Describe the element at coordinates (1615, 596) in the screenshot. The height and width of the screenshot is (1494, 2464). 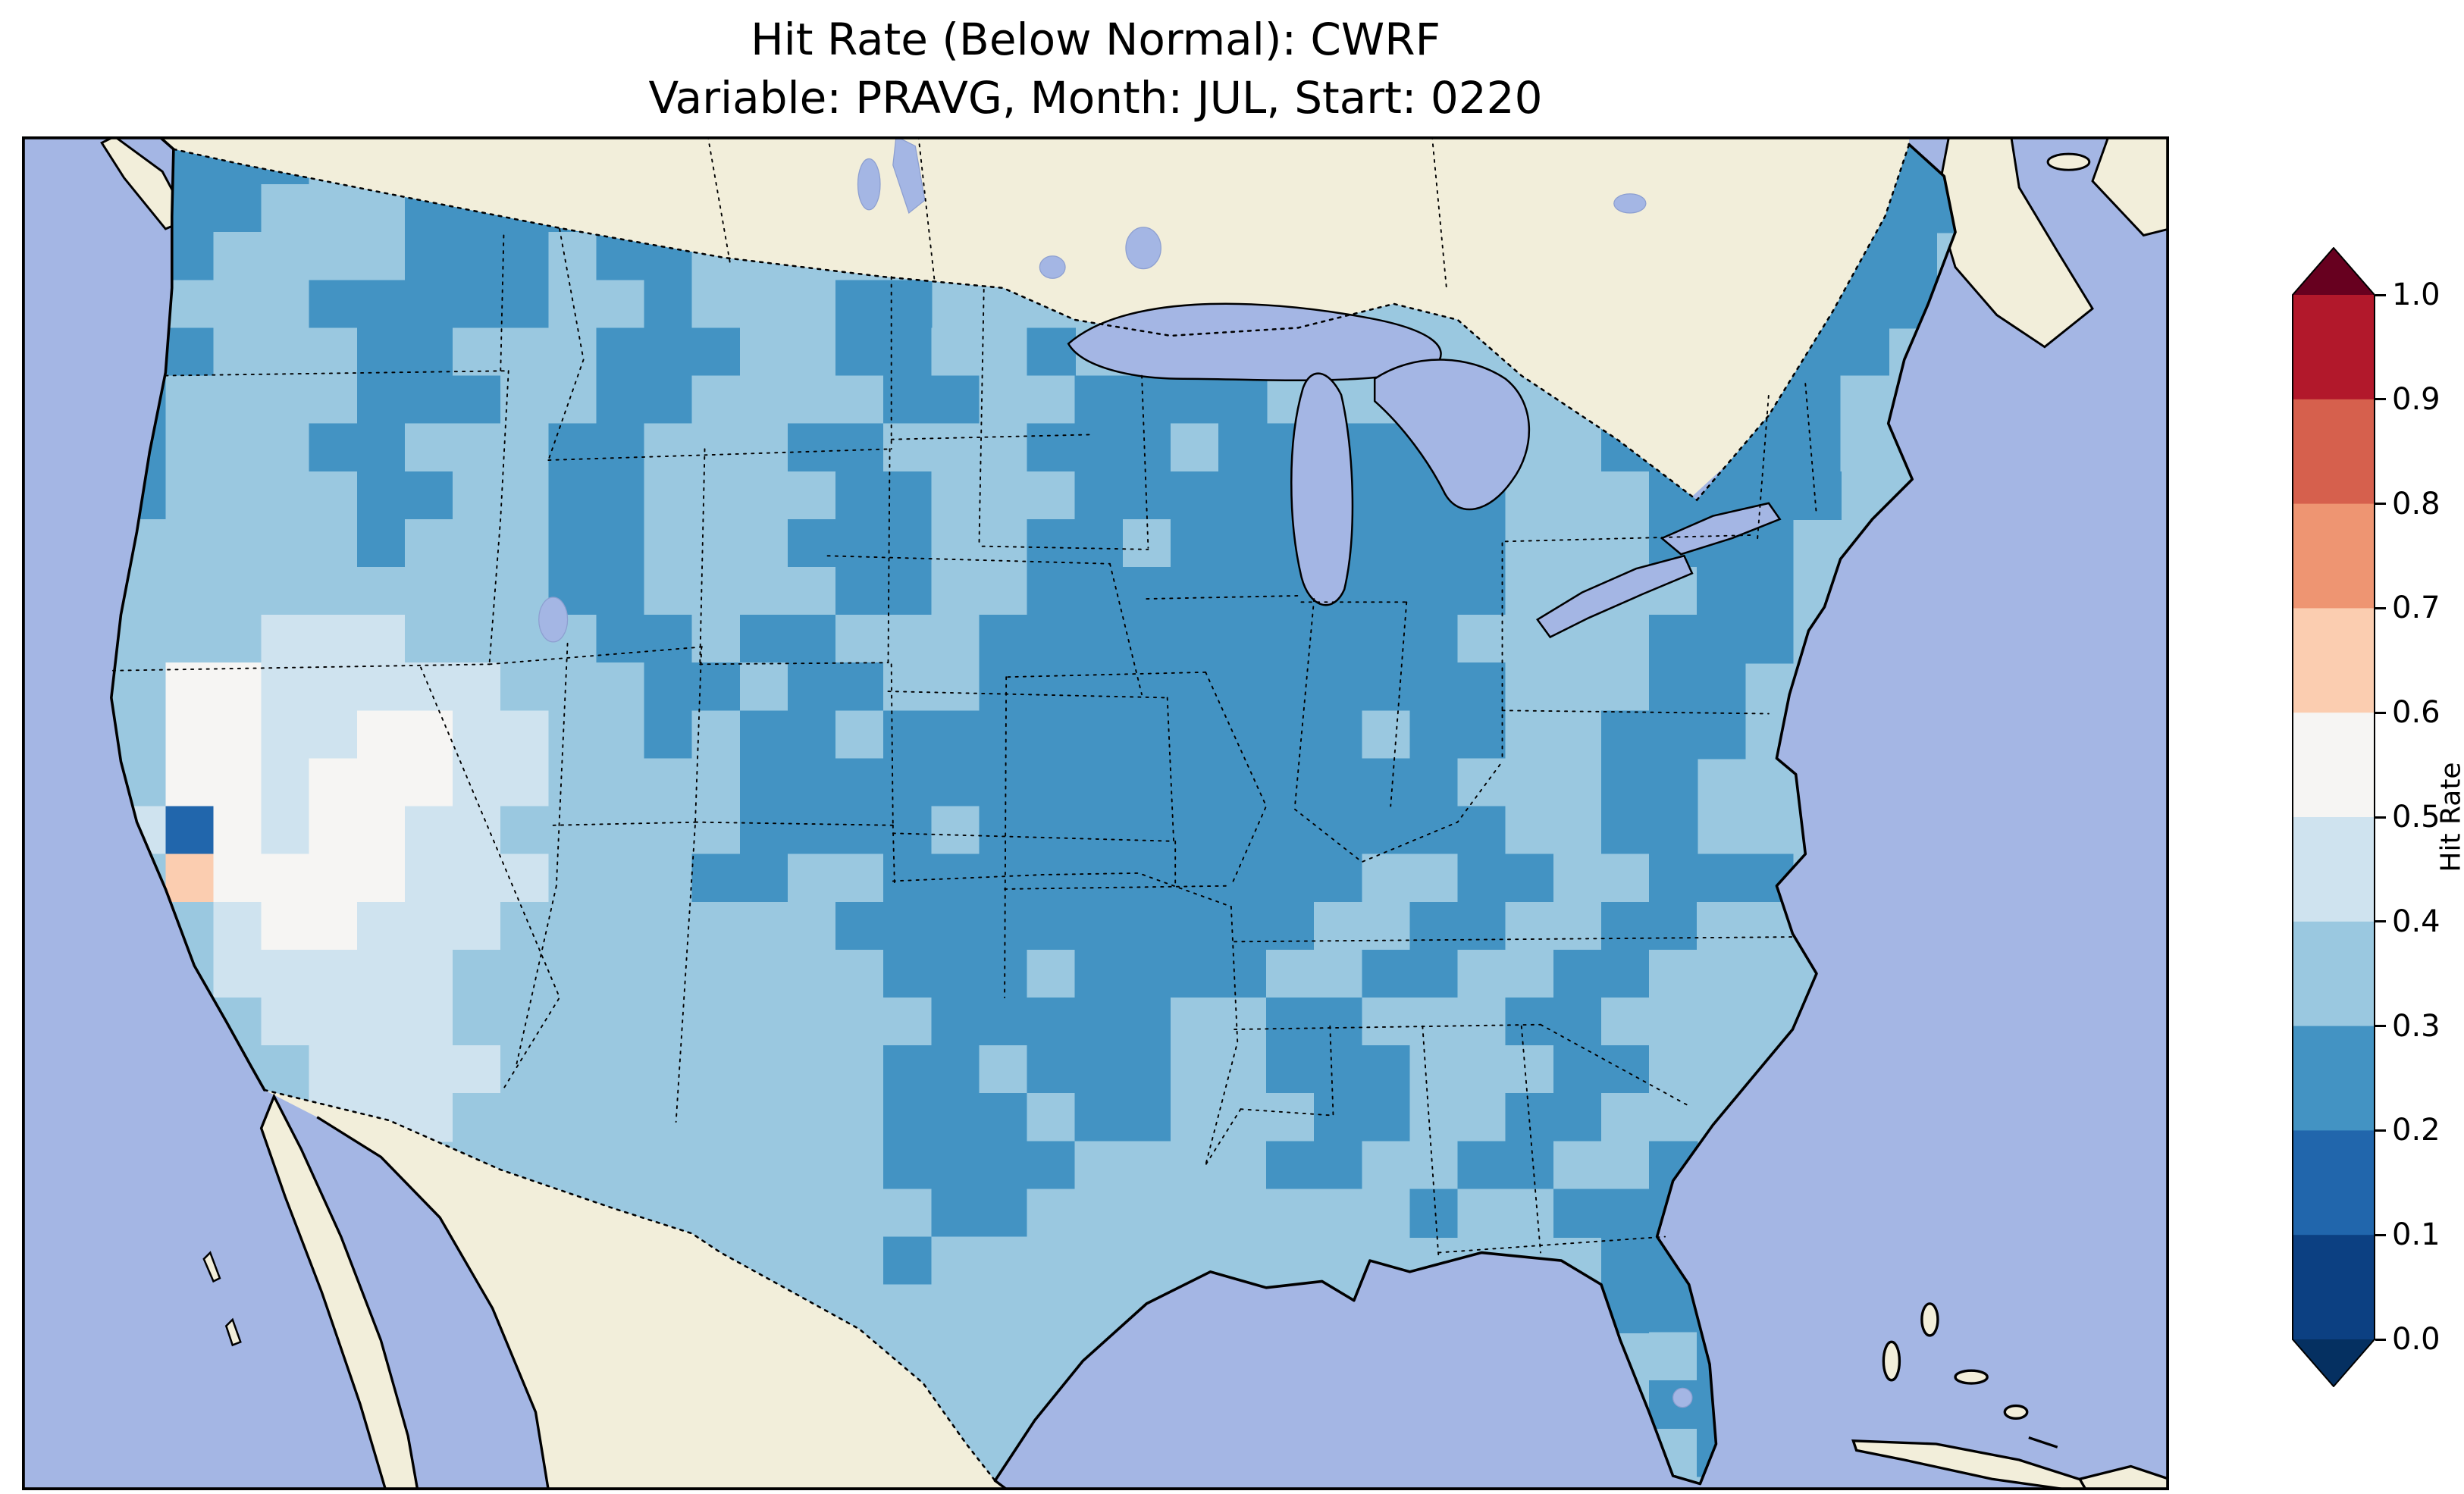
I see `lake-erie` at that location.